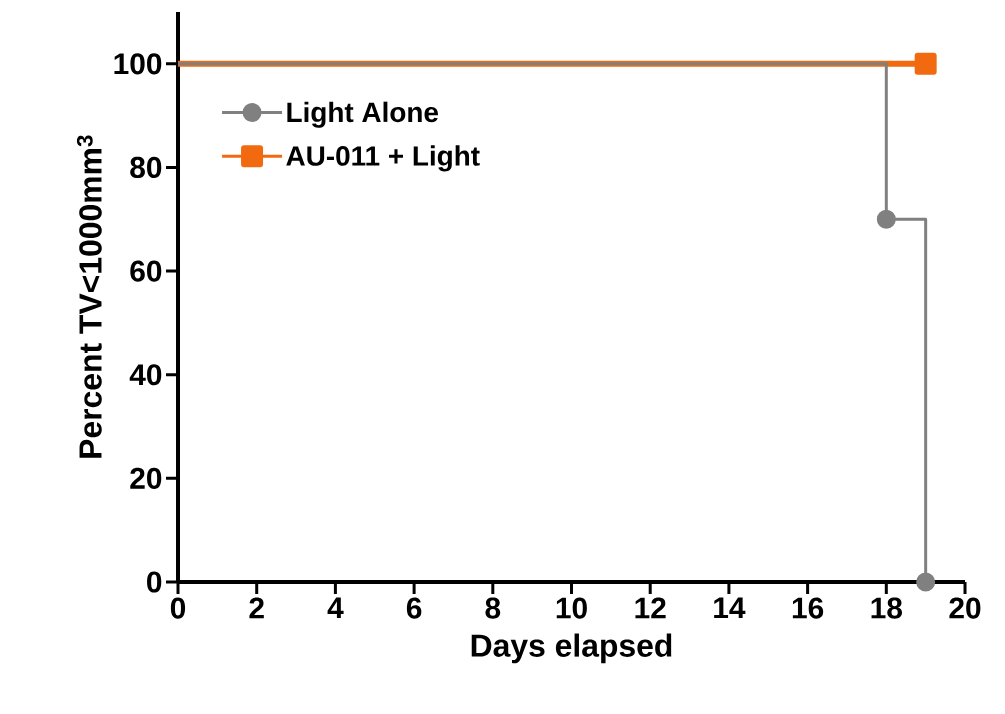  I want to click on x-tick-label: 4, so click(335, 608).